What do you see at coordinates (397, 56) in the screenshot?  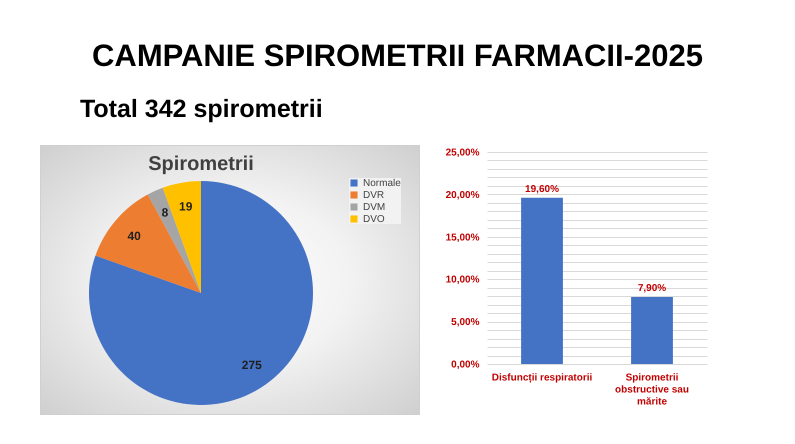 I see `text: CAMPANIE SPIROMETRII FARMACII-2025` at bounding box center [397, 56].